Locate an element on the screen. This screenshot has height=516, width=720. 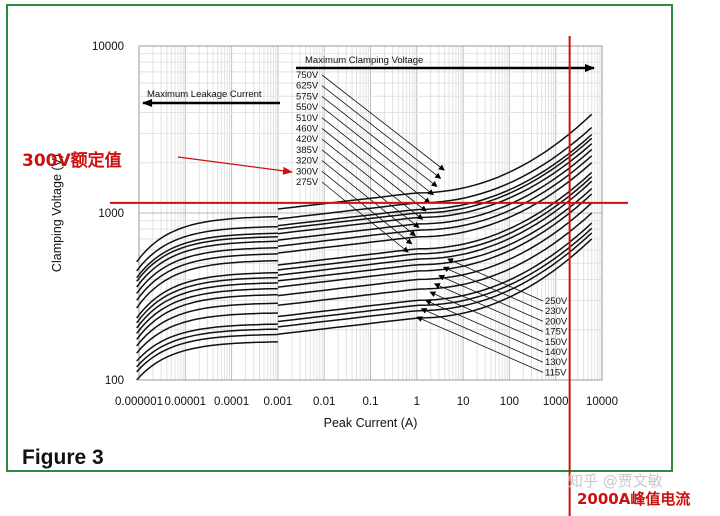
clamping-curve-130V is located at coordinates (435, 280).